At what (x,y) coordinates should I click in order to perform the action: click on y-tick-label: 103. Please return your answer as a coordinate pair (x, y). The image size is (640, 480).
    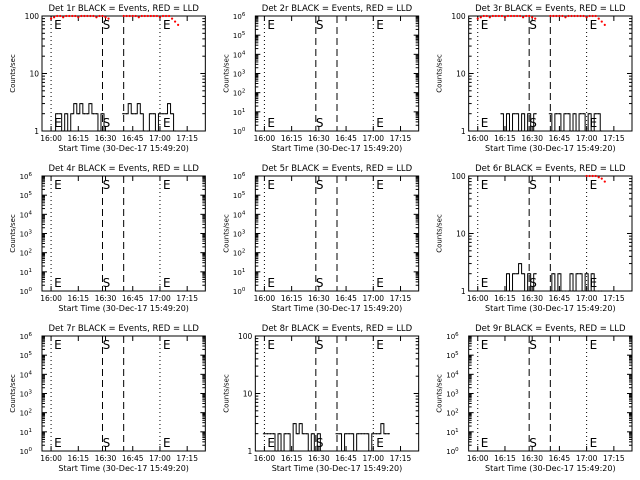
    Looking at the image, I should click on (239, 234).